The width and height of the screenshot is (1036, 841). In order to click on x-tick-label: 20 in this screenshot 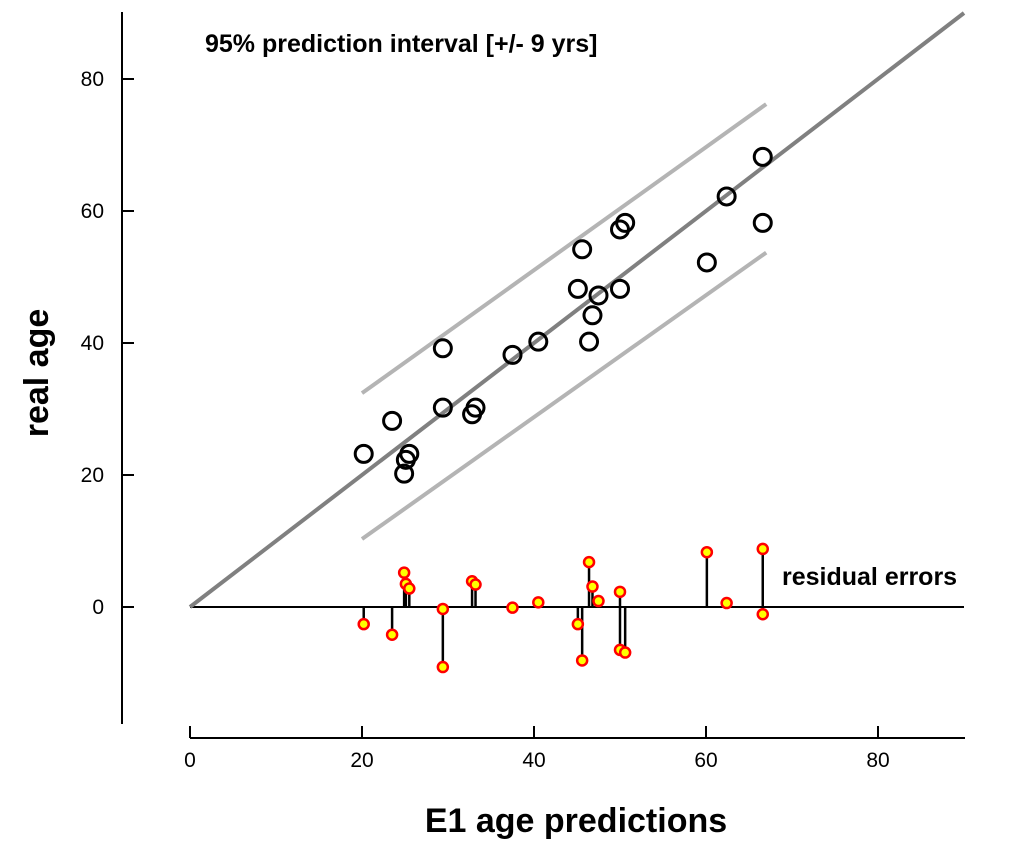, I will do `click(361, 760)`.